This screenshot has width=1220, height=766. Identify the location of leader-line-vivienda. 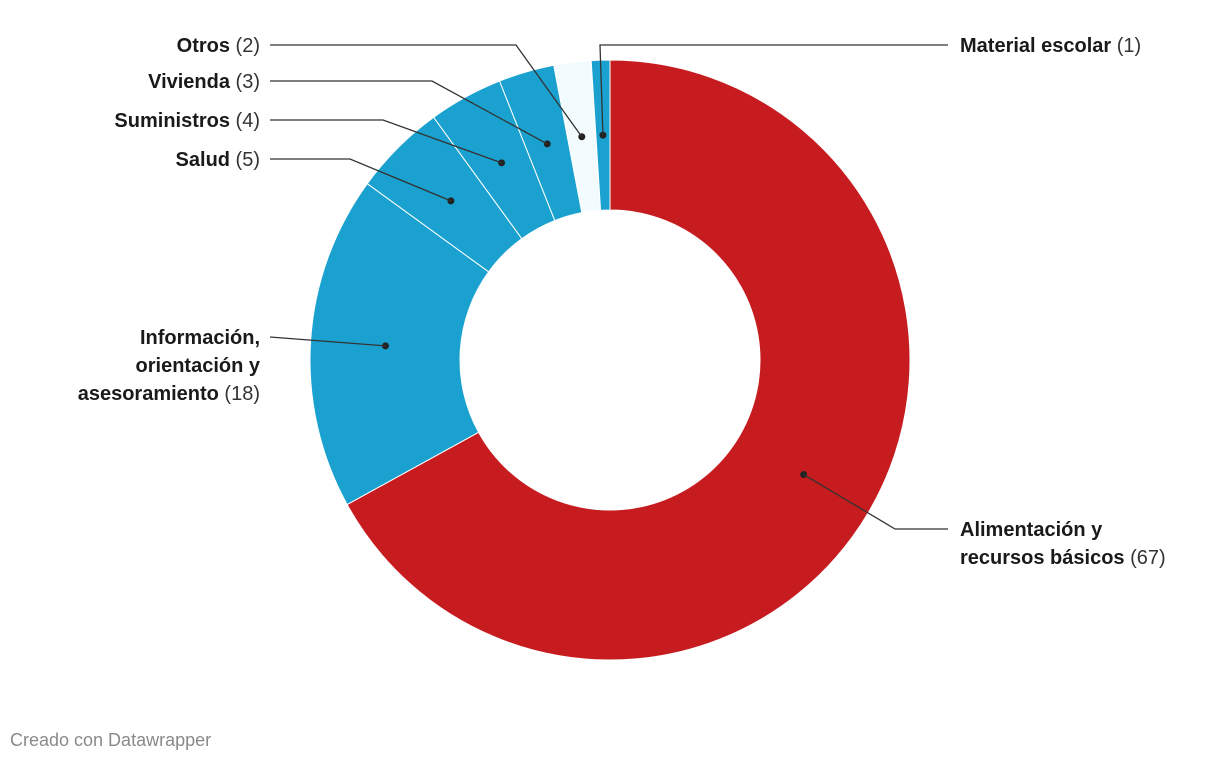
(409, 112).